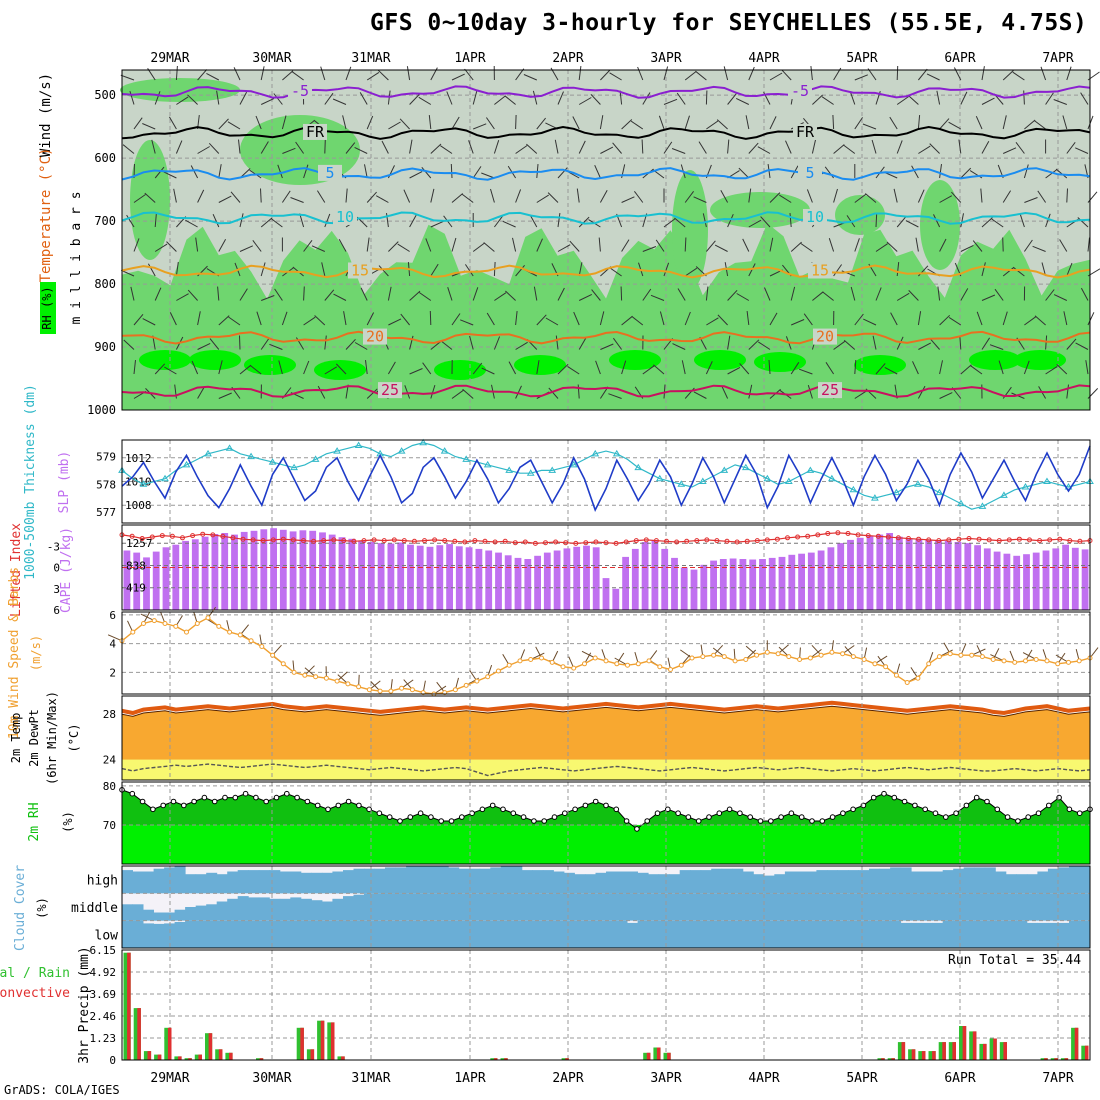  What do you see at coordinates (809, 173) in the screenshot?
I see `isotherm-label: 5` at bounding box center [809, 173].